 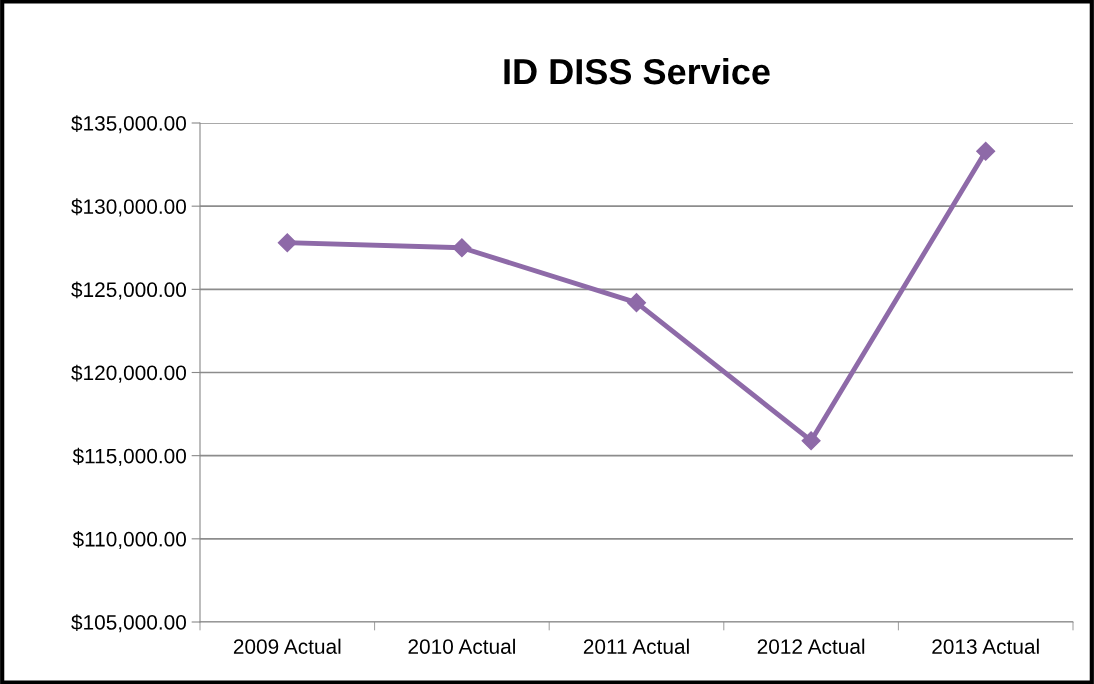 I want to click on y-tick-label: $130,000.00, so click(x=128, y=207).